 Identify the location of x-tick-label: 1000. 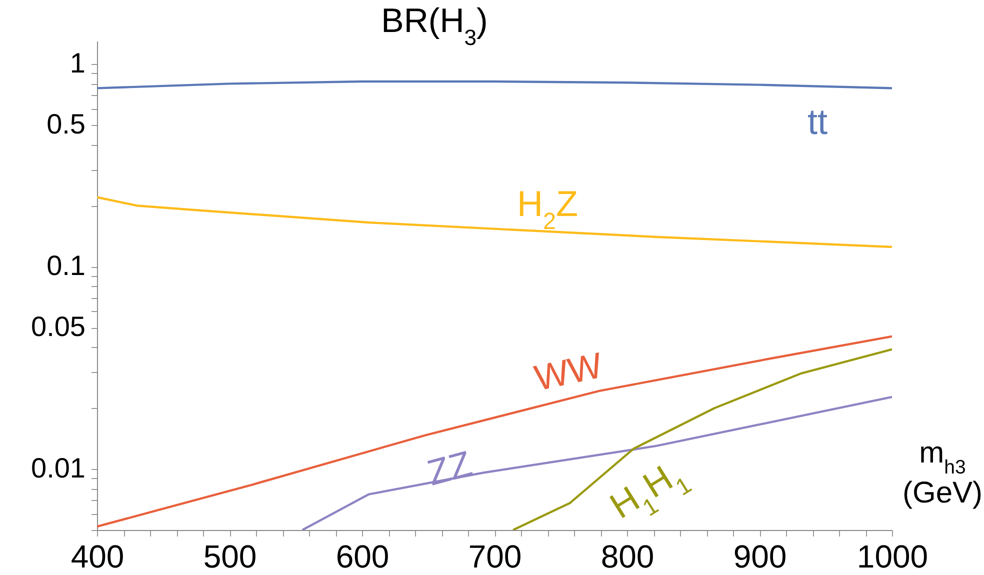
(892, 556).